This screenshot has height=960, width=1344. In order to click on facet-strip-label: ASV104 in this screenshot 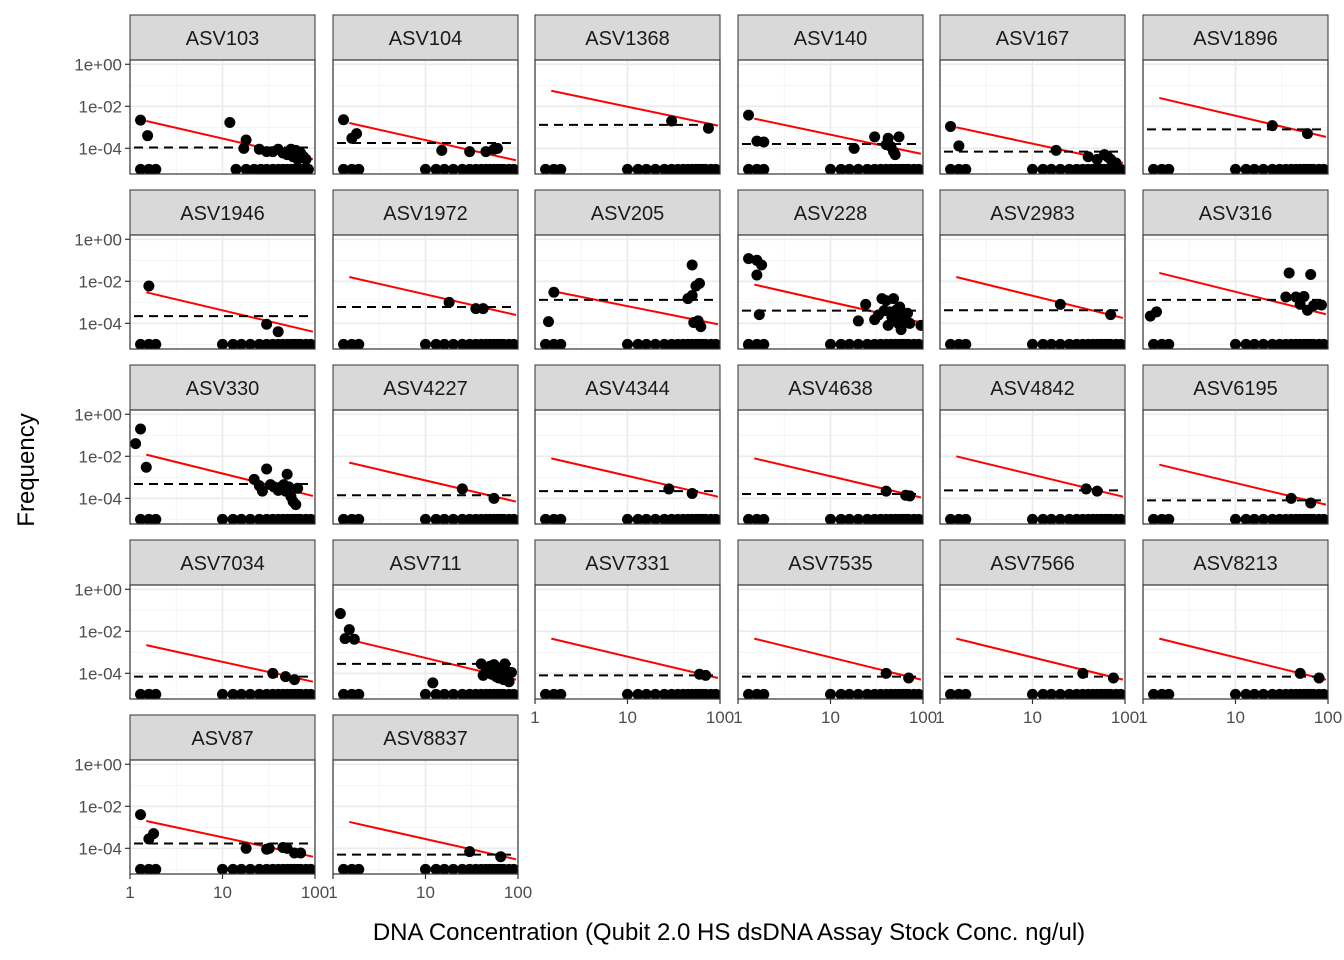, I will do `click(425, 39)`.